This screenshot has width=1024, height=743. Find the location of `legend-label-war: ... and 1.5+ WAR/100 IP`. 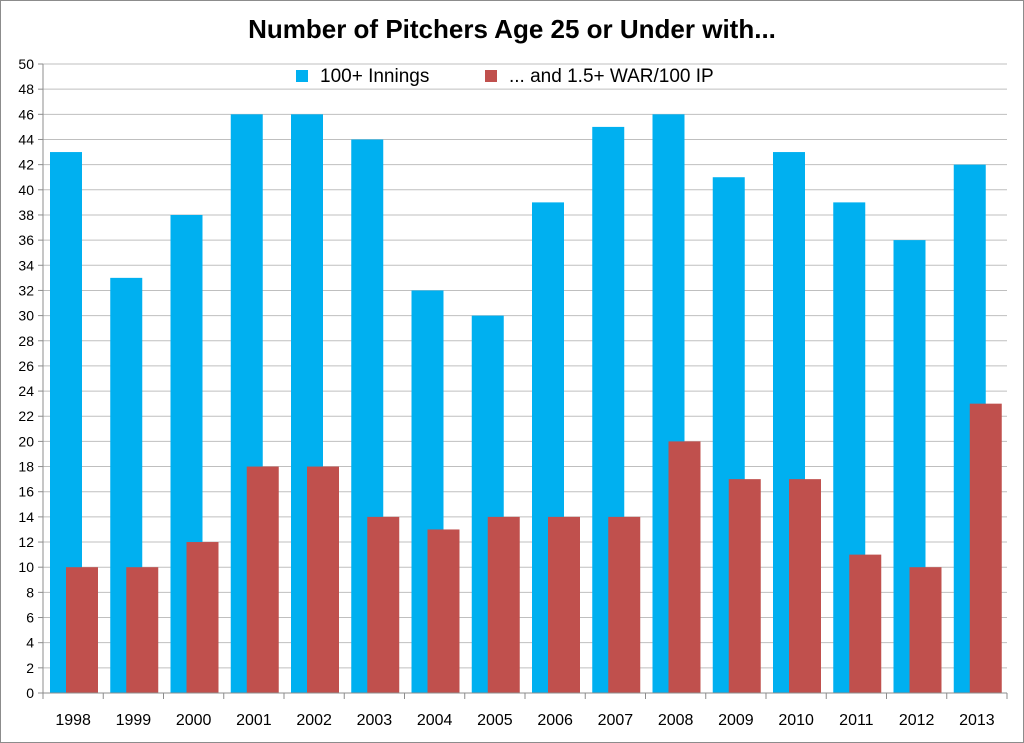

legend-label-war: ... and 1.5+ WAR/100 IP is located at coordinates (611, 76).